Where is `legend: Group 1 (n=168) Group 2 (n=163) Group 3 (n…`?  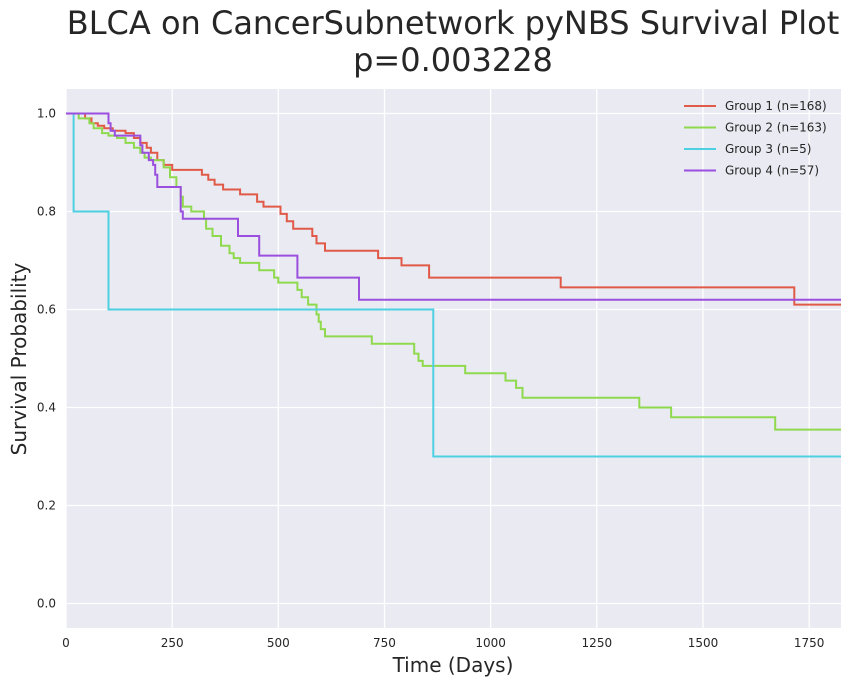 legend: Group 1 (n=168) Group 2 (n=163) Group 3 (n… is located at coordinates (755, 138).